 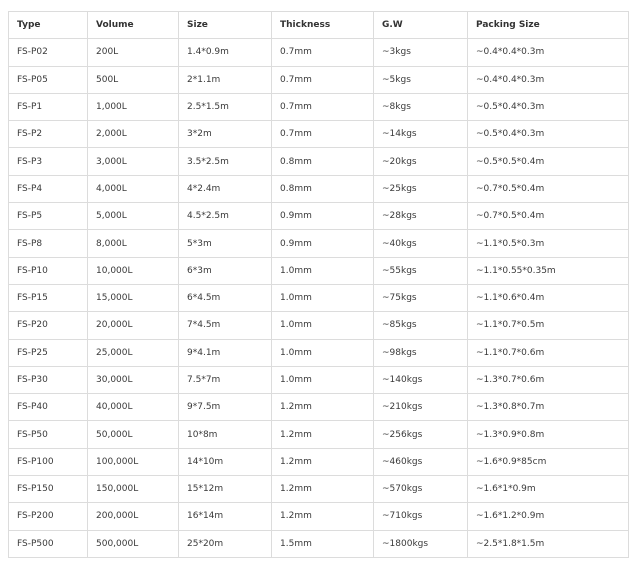 What do you see at coordinates (225, 352) in the screenshot?
I see `table-cell: 9*4.1m` at bounding box center [225, 352].